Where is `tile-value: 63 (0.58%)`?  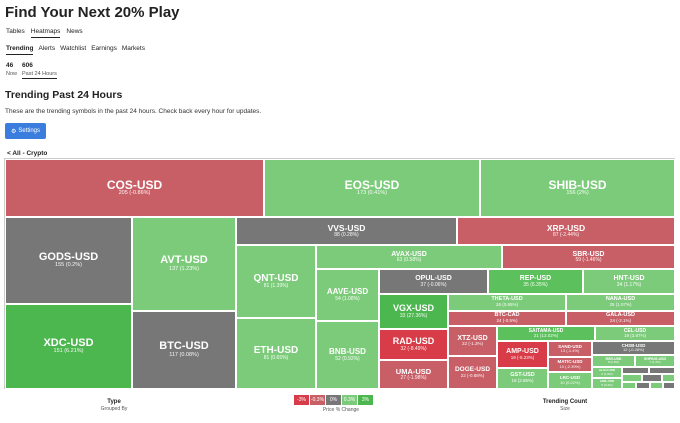 tile-value: 63 (0.58%) is located at coordinates (409, 260).